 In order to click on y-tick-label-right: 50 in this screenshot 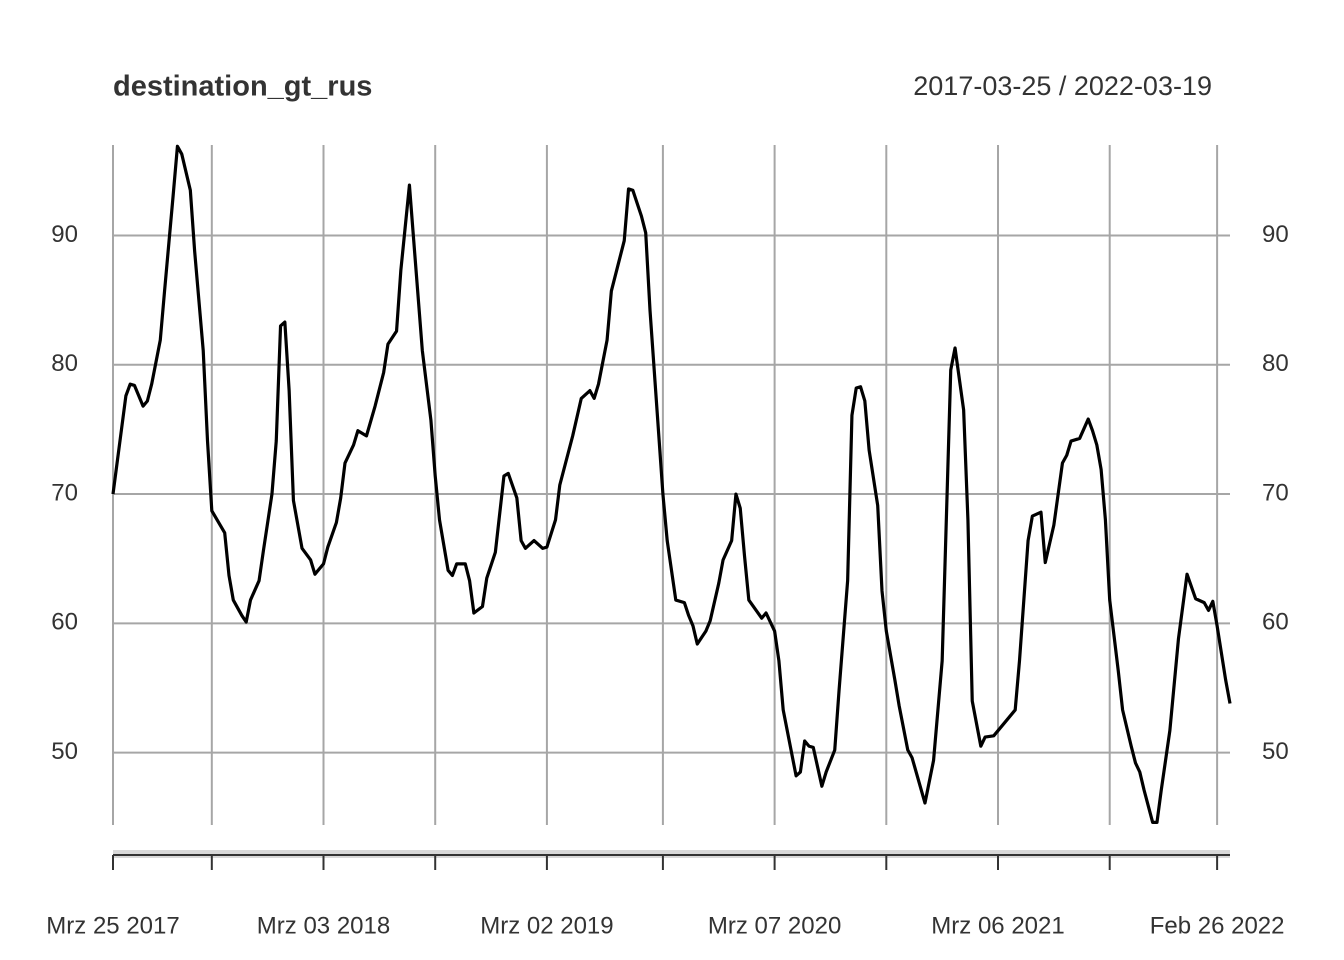, I will do `click(1275, 751)`.